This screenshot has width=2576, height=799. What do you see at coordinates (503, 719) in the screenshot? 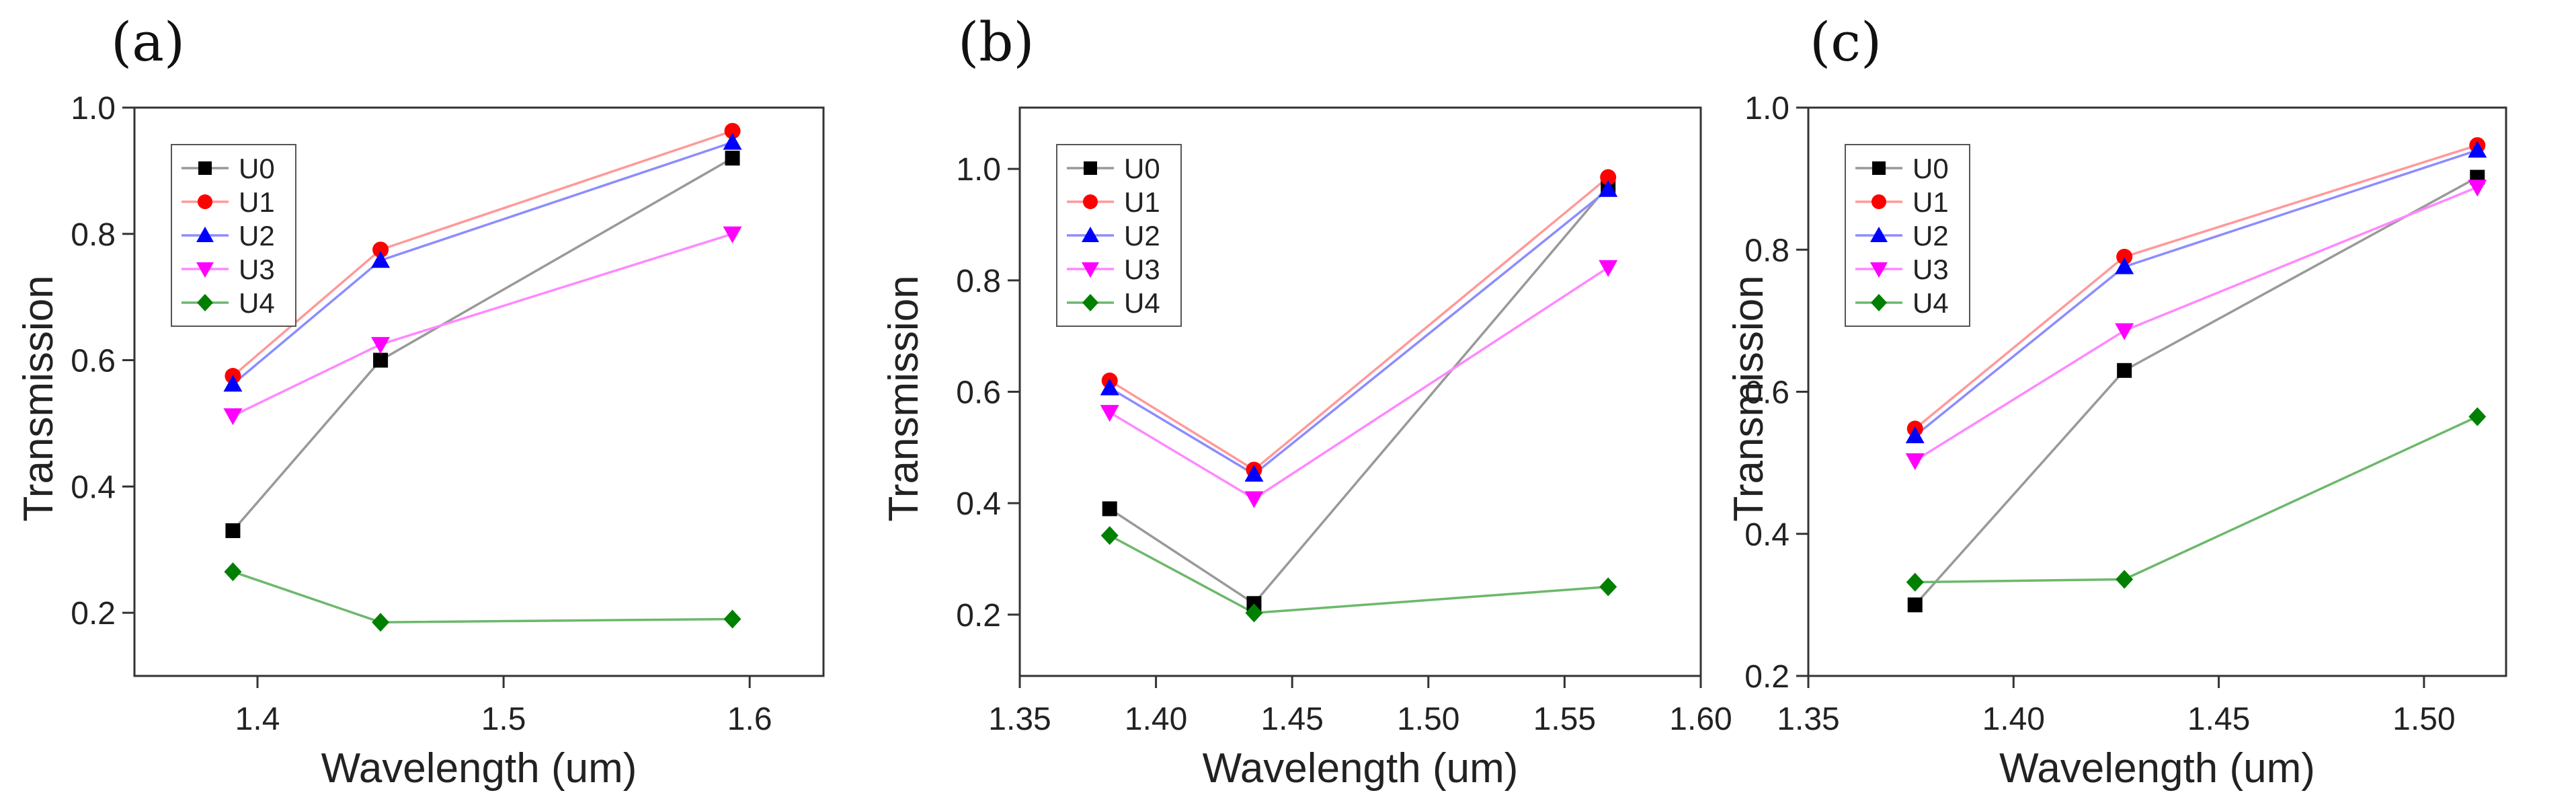
I see `x-tick-label: 1.5` at bounding box center [503, 719].